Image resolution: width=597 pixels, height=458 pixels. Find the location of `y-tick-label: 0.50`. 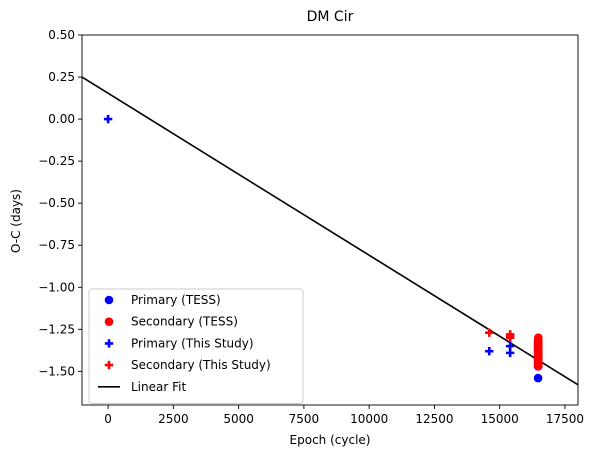

y-tick-label: 0.50 is located at coordinates (61, 35).